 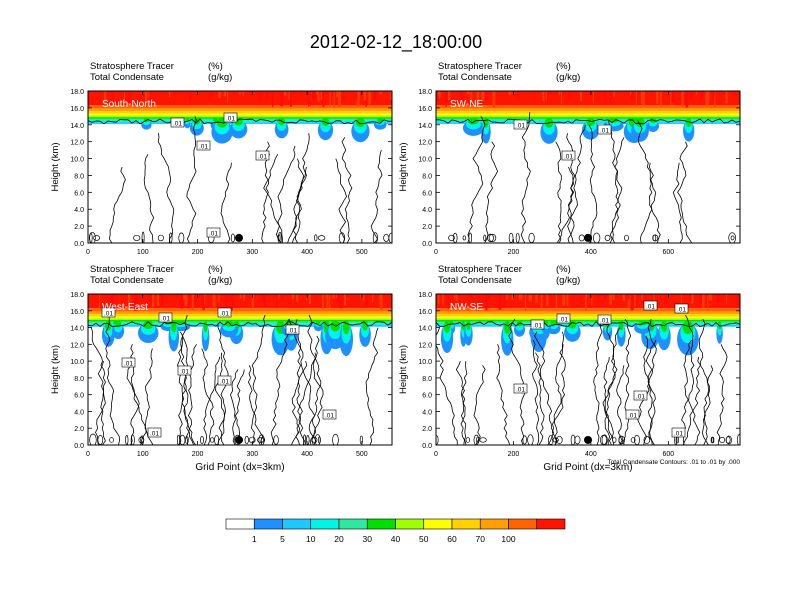 I want to click on contour-label: .01, so click(x=537, y=326).